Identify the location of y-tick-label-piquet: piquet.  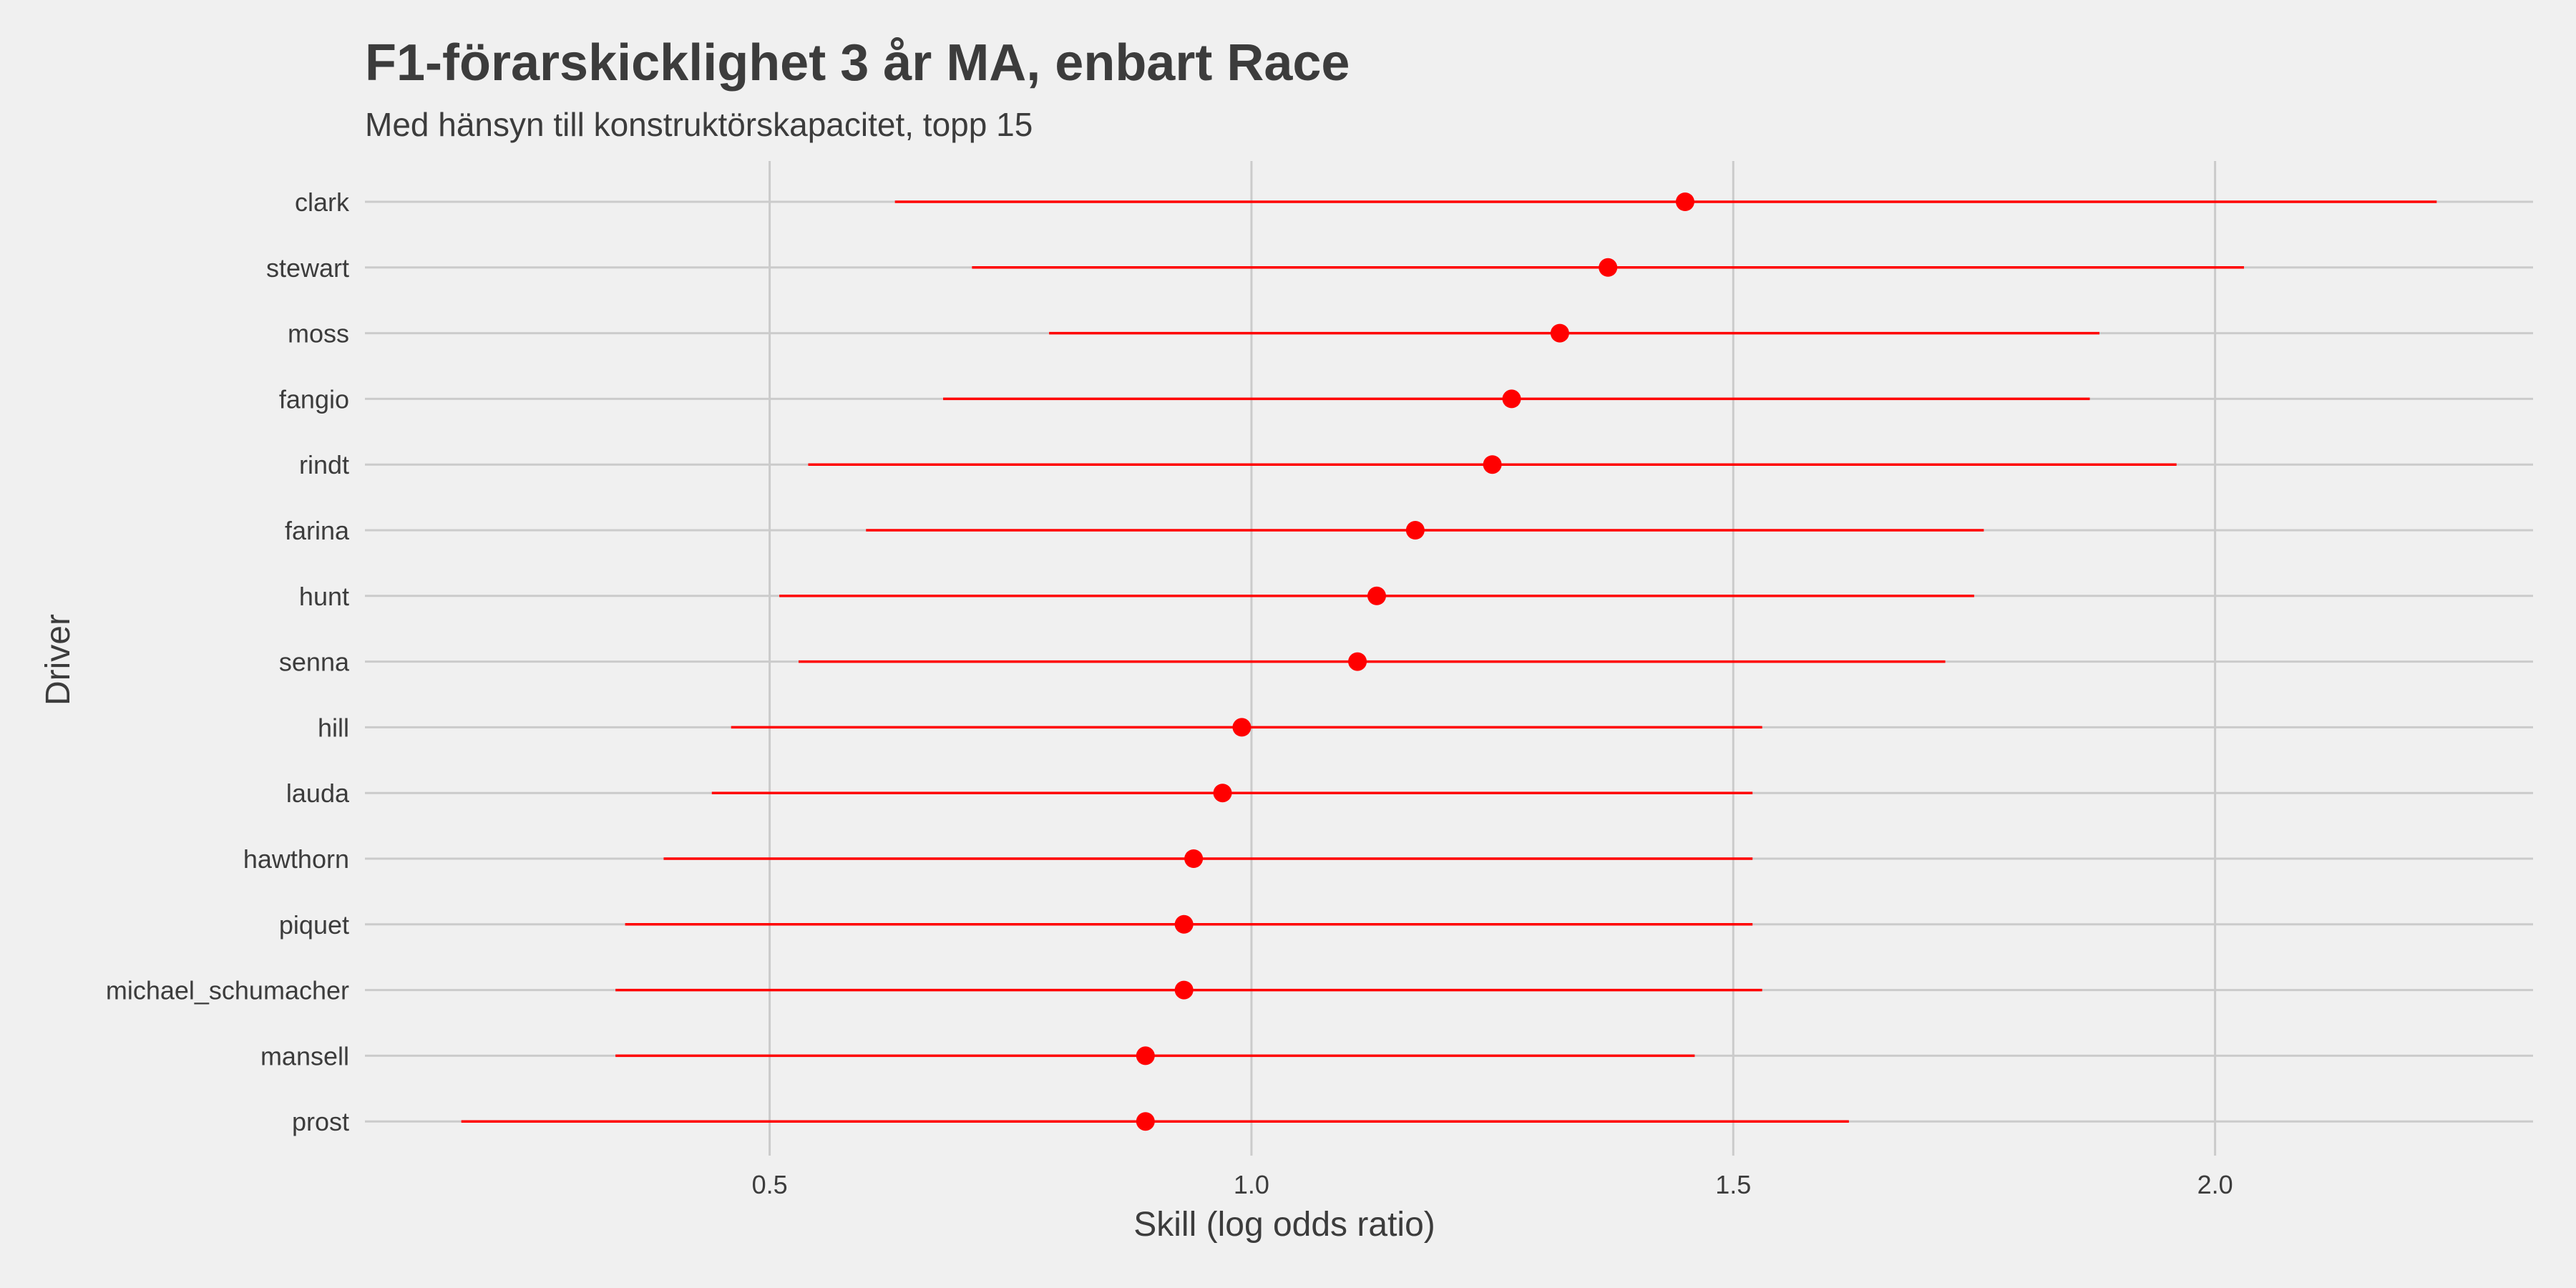
(314, 925).